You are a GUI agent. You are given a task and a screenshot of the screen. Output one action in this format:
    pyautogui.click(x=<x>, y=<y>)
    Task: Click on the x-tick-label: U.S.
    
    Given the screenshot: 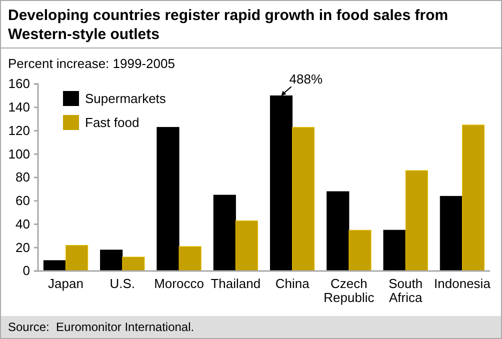 What is the action you would take?
    pyautogui.click(x=123, y=283)
    